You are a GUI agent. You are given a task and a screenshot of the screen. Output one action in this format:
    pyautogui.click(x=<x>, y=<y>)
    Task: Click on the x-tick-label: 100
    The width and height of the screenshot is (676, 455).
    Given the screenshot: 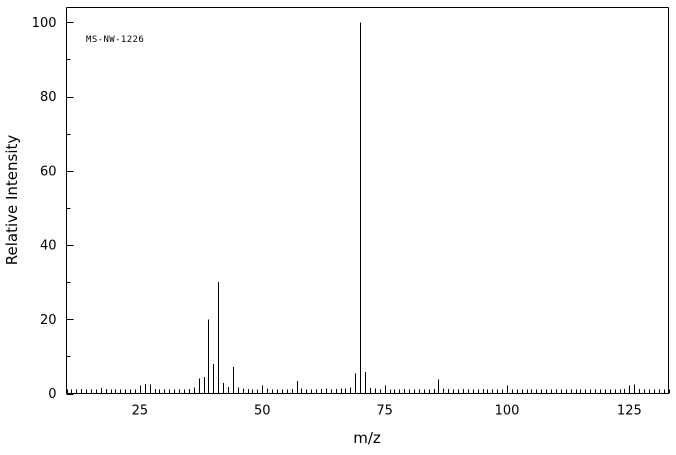 What is the action you would take?
    pyautogui.click(x=507, y=411)
    